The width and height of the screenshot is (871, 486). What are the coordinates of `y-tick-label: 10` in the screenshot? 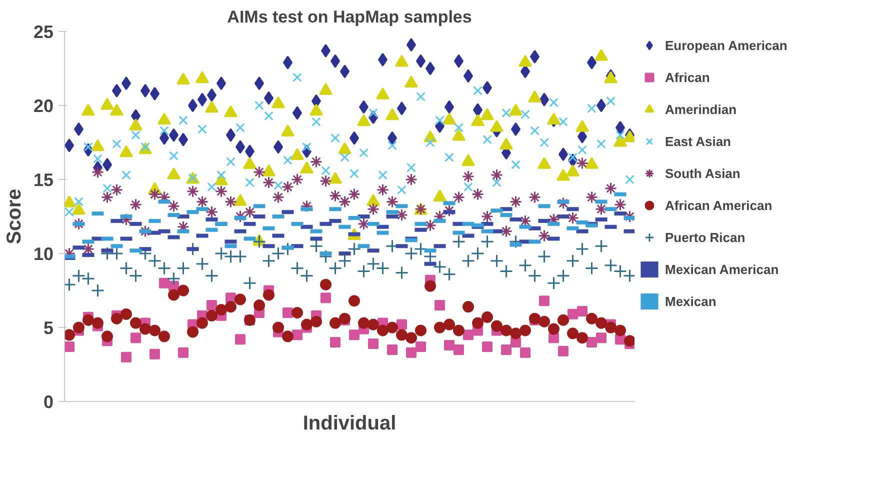 It's located at (43, 254).